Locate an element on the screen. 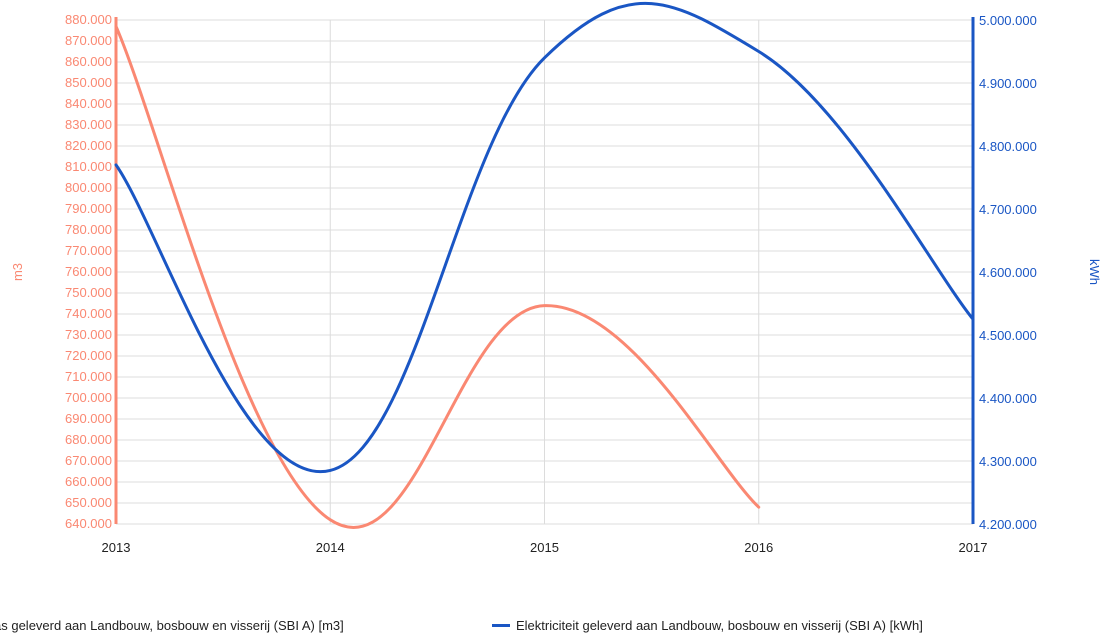 The image size is (1110, 640). x-tick-label: 2014 is located at coordinates (330, 547).